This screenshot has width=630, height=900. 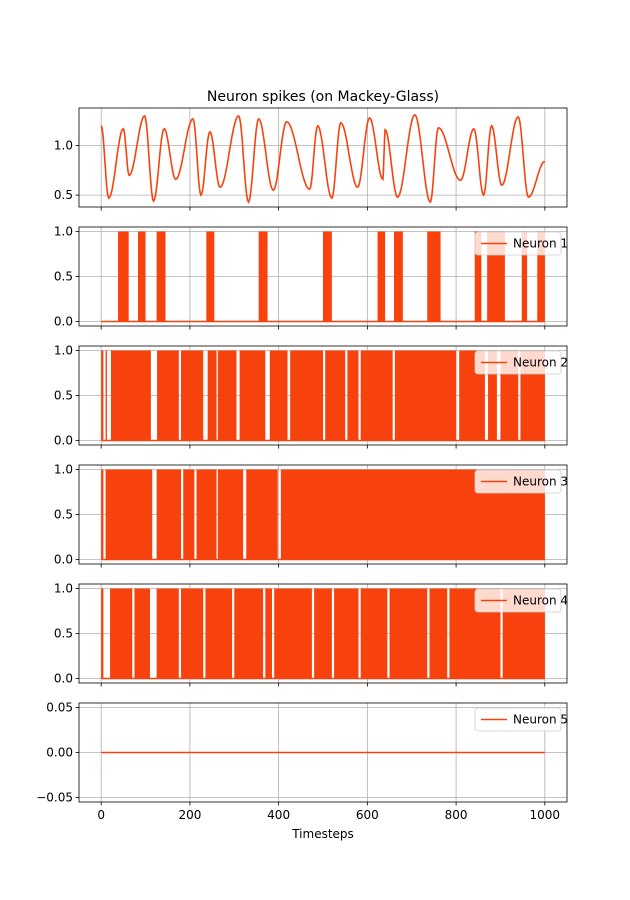 I want to click on y-tick-label: 0.00, so click(x=59, y=753).